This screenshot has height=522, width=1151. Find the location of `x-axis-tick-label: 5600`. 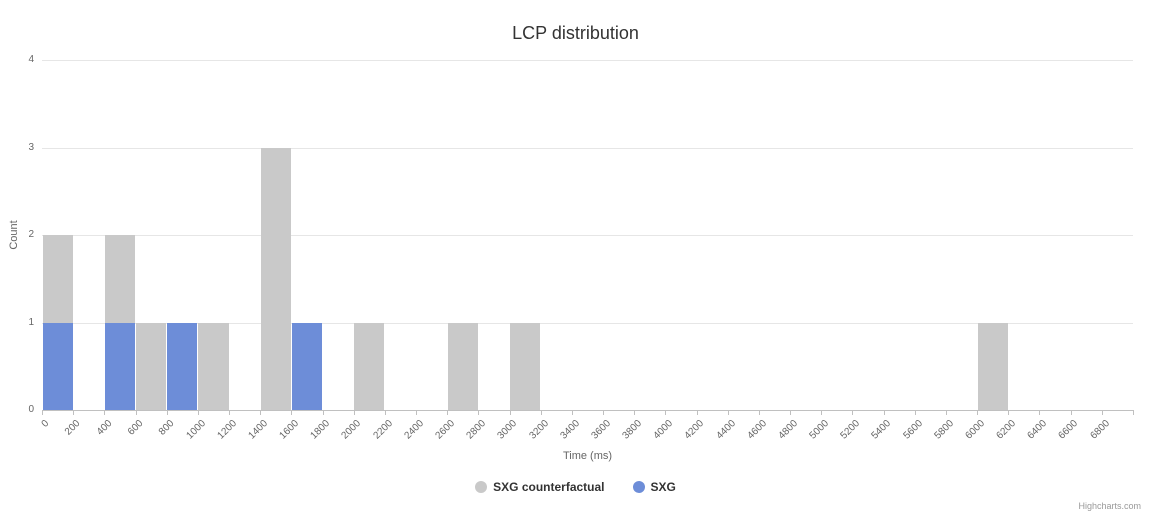

x-axis-tick-label: 5600 is located at coordinates (913, 430).